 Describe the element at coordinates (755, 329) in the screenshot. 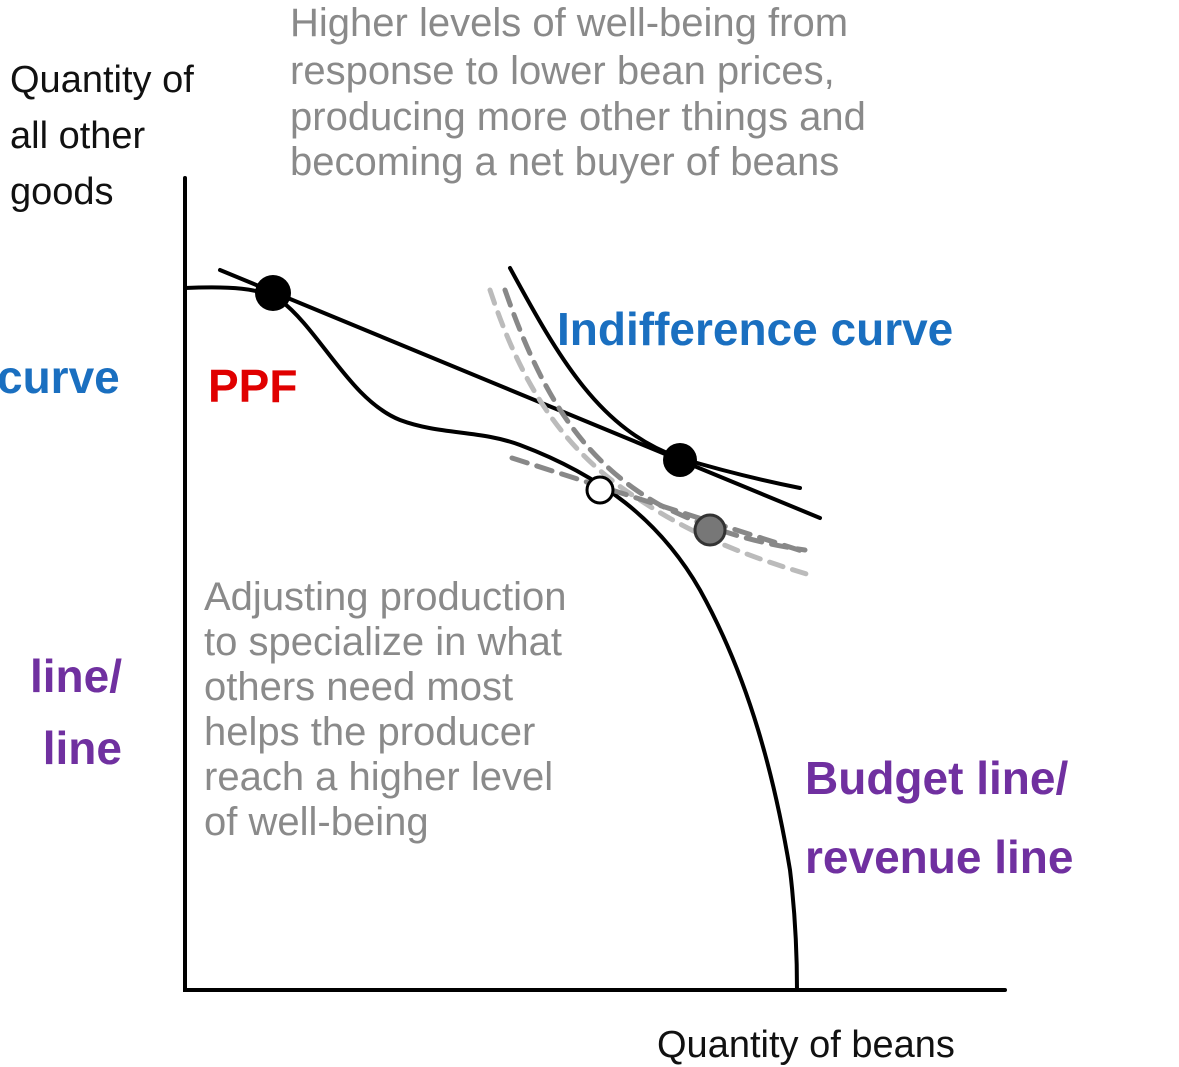

I see `indifference-label: Indifference curve` at that location.